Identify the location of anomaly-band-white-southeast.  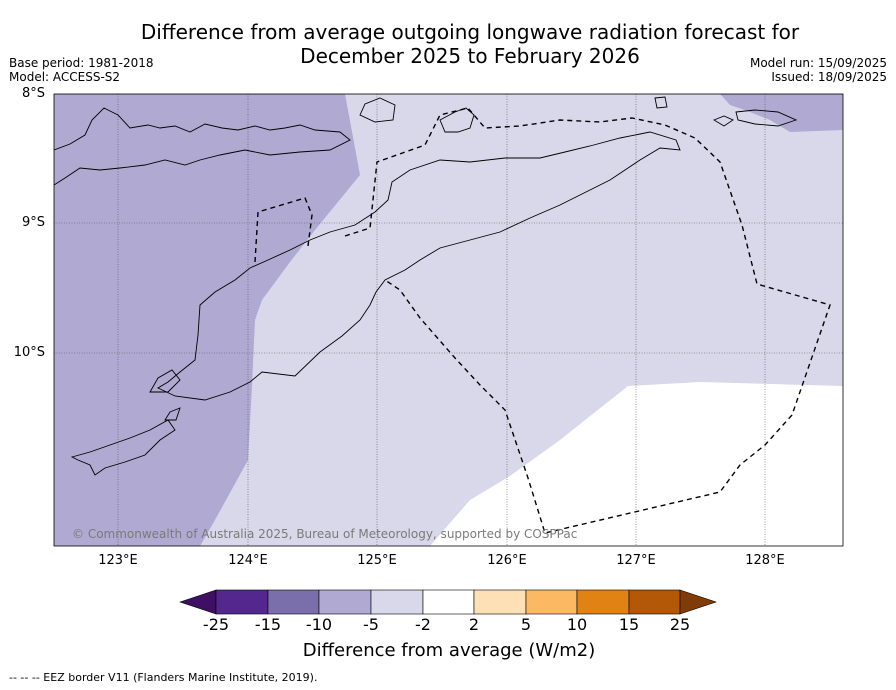
(636, 464).